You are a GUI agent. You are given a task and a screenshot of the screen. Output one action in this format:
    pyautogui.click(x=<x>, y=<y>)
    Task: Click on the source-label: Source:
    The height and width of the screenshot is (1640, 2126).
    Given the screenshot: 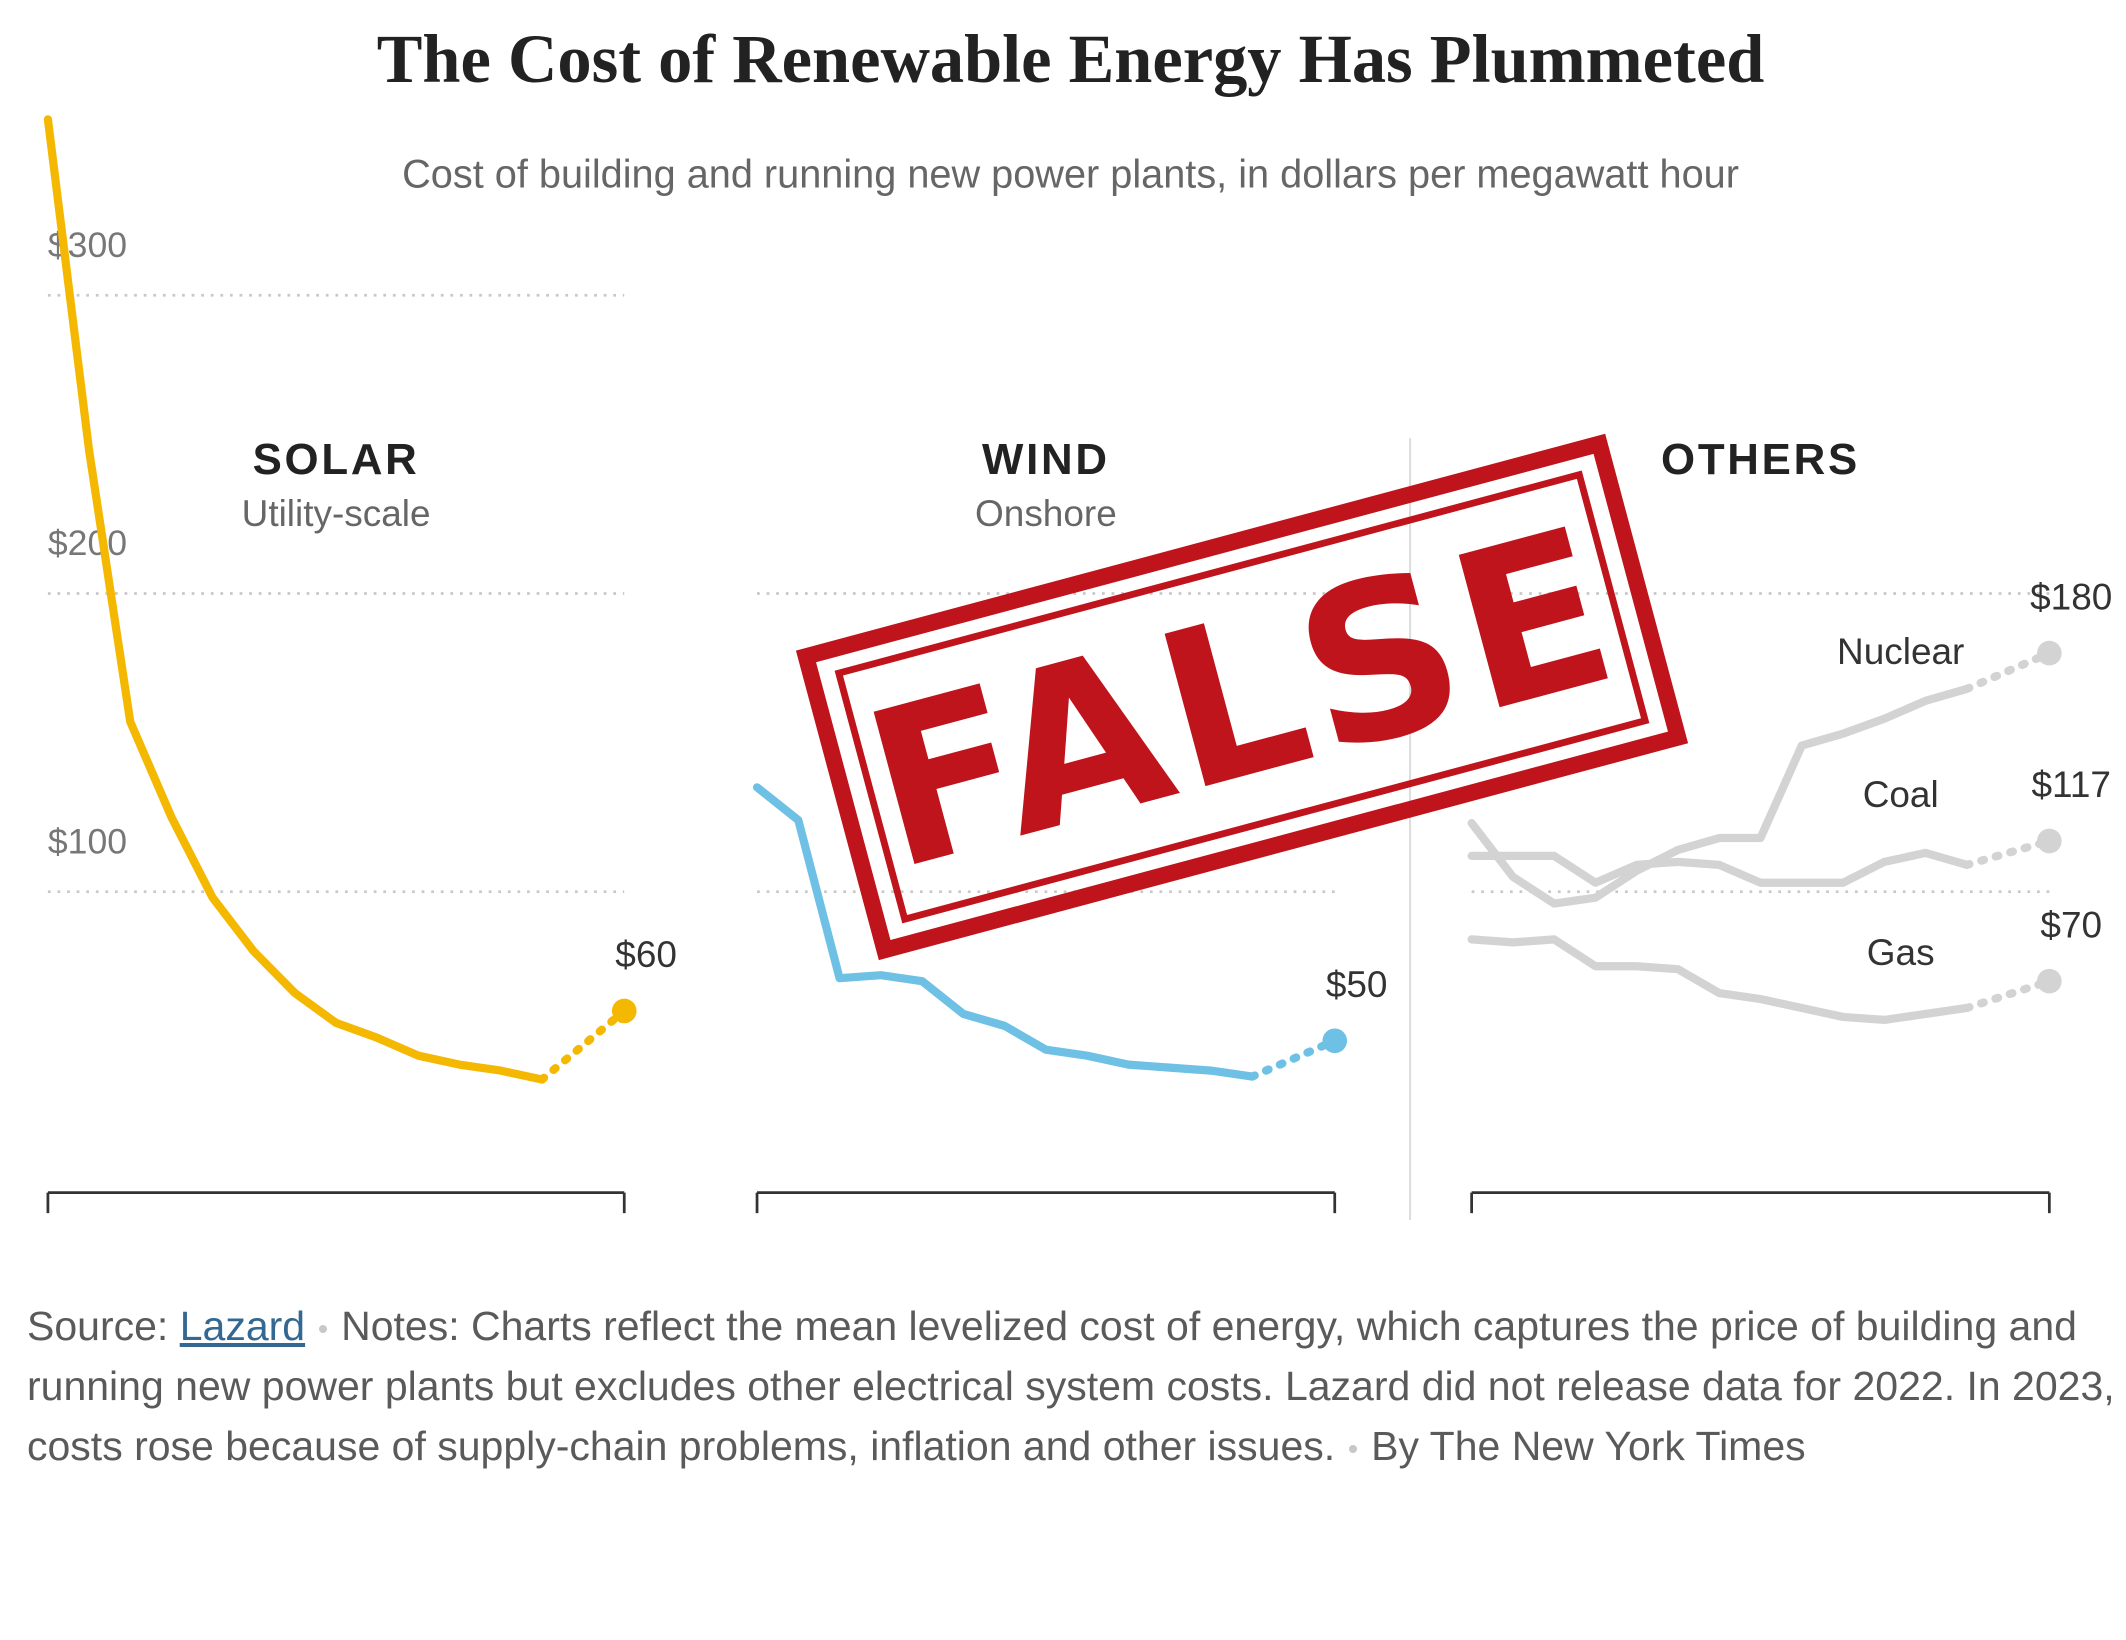 What is the action you would take?
    pyautogui.click(x=98, y=1326)
    